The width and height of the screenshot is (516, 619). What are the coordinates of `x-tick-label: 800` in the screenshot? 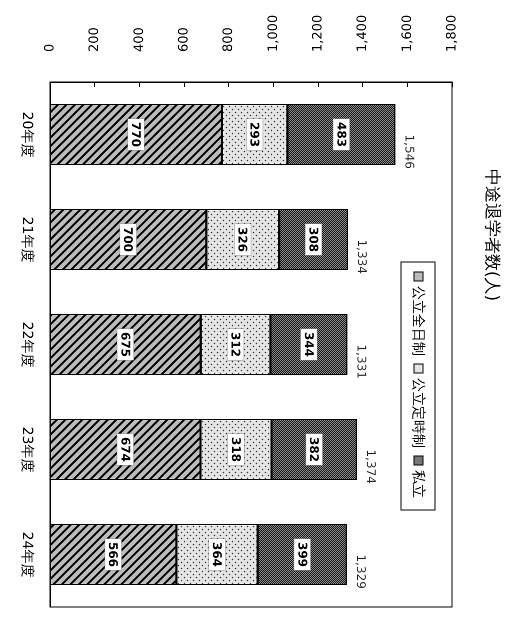 It's located at (228, 39).